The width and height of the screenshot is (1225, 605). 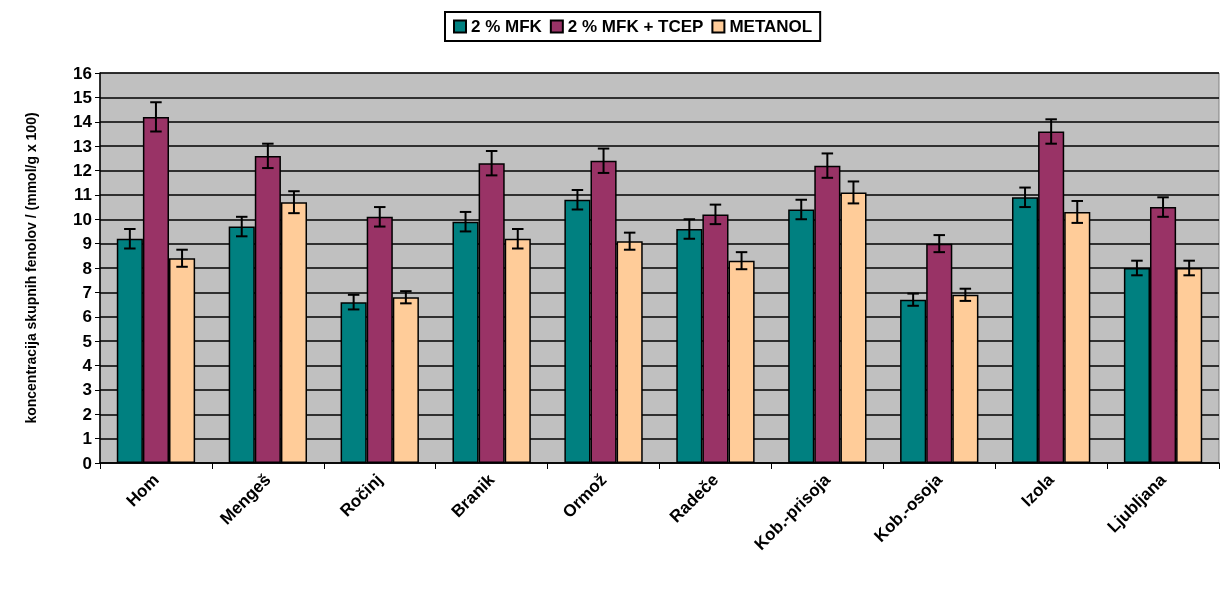 I want to click on y-tick-label: 9, so click(x=87, y=244).